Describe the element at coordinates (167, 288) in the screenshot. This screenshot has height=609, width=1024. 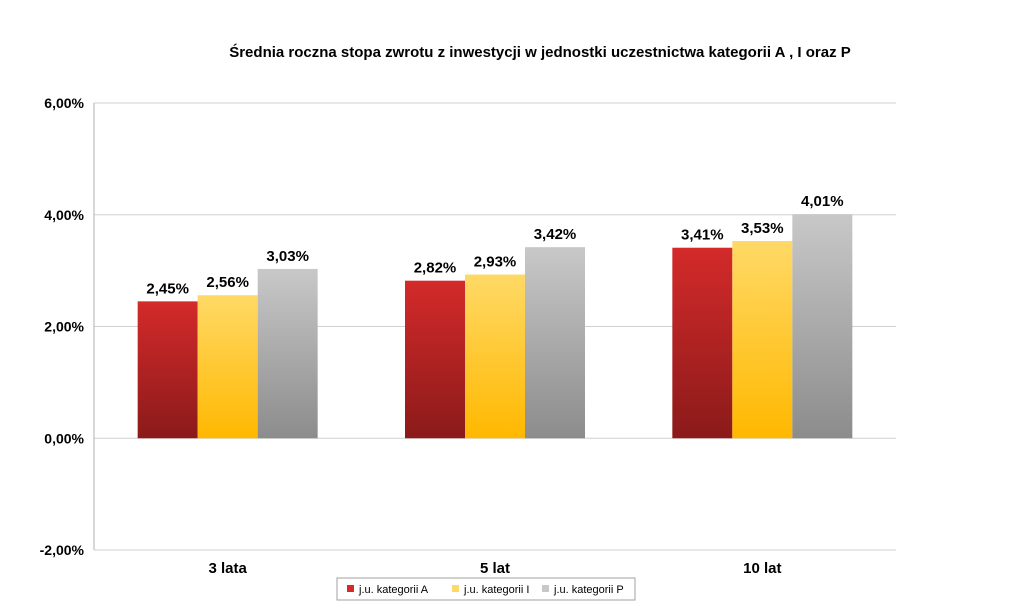
I see `data-label: 2,45%` at that location.